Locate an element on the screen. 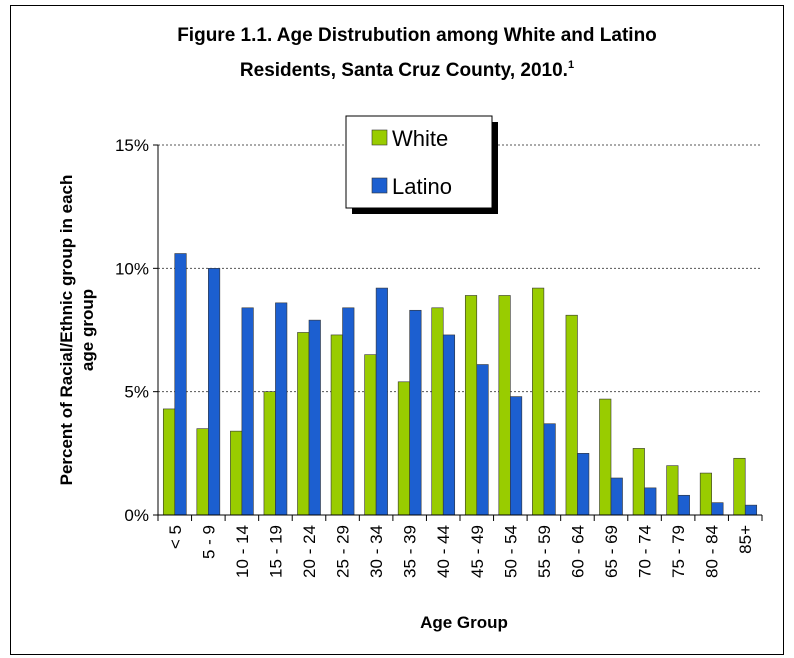  legend-swatch-white is located at coordinates (379, 137).